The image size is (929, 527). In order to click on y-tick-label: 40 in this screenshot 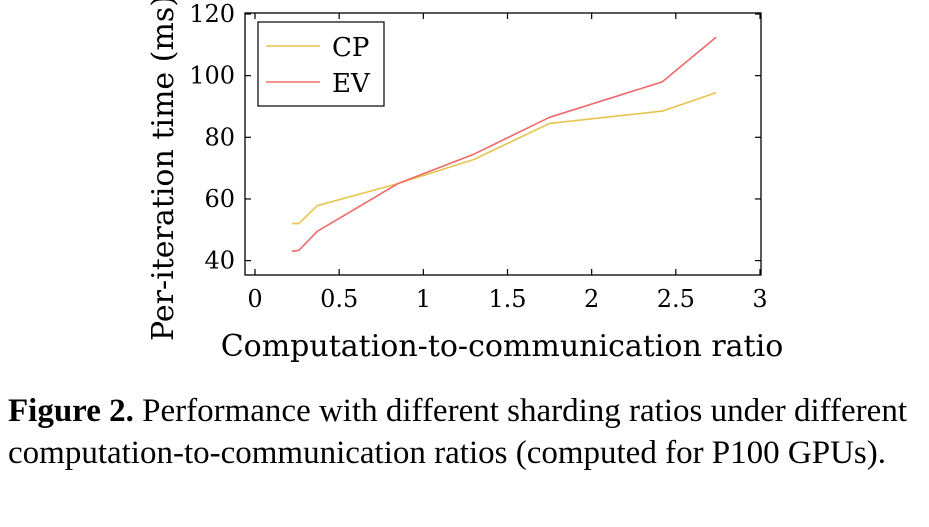, I will do `click(219, 261)`.